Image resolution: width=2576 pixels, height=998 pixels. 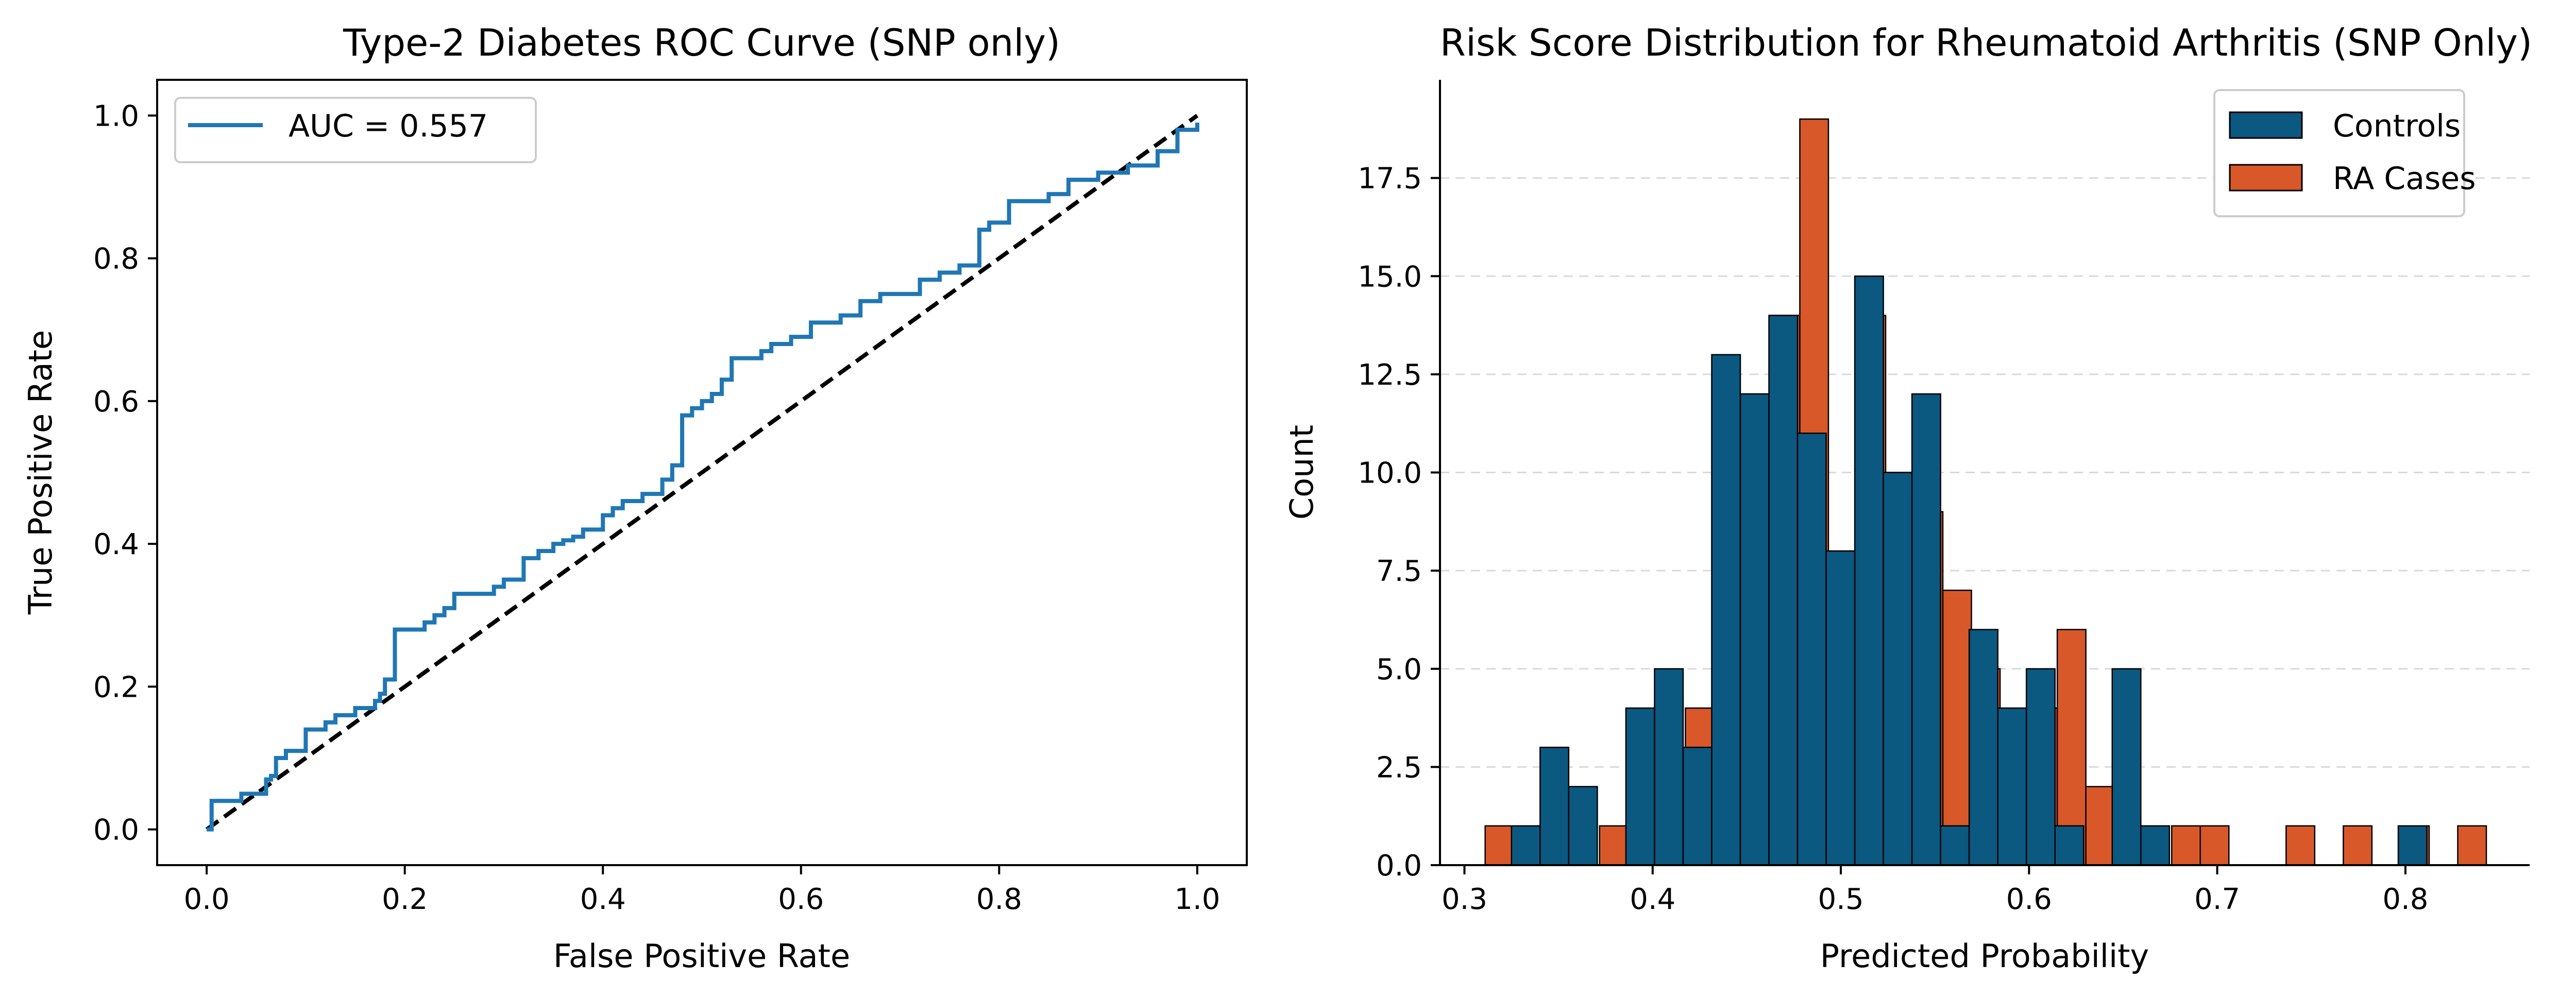 What do you see at coordinates (603, 899) in the screenshot?
I see `roc-x-tick-label: 0.4` at bounding box center [603, 899].